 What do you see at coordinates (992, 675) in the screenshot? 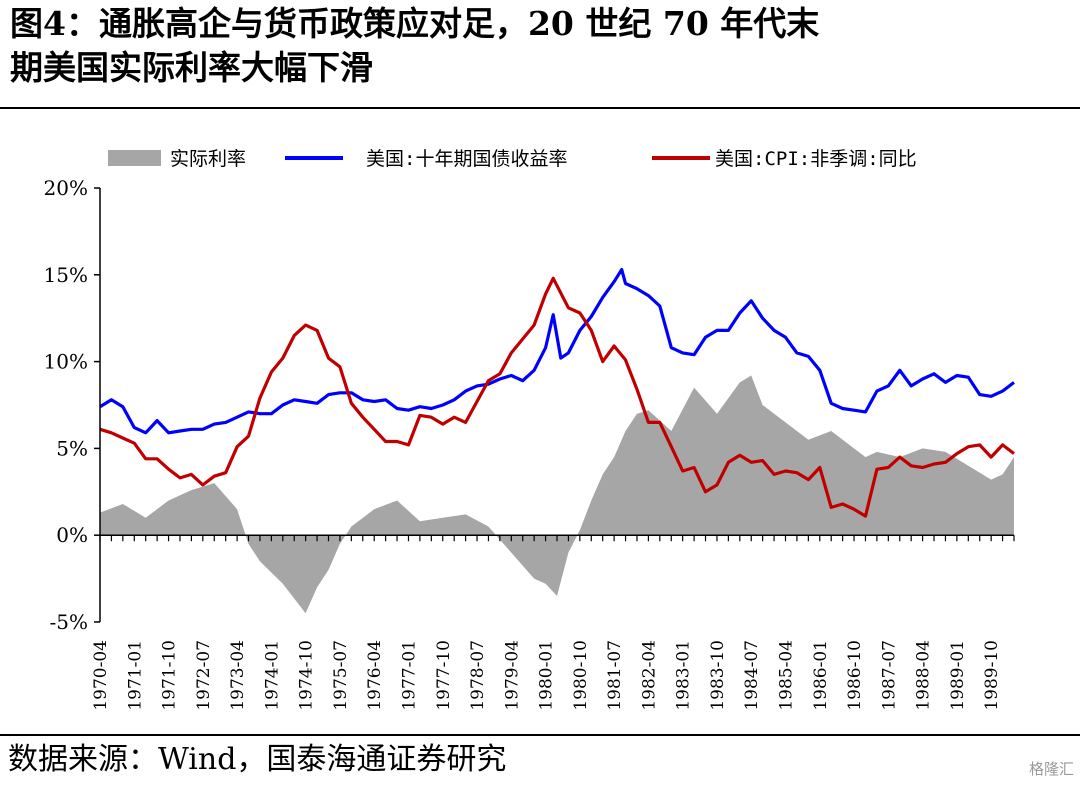
I see `x-tick-label: 1989-10` at bounding box center [992, 675].